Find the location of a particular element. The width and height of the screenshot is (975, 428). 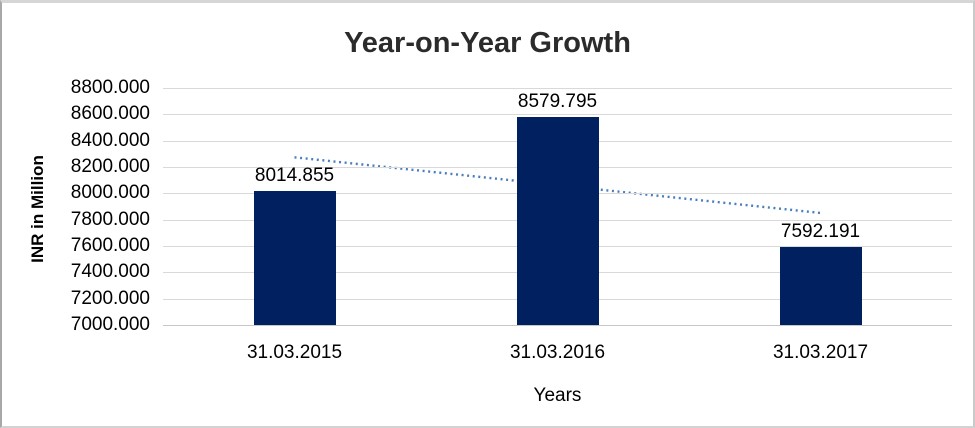

data-label: 8014.855 is located at coordinates (294, 176).